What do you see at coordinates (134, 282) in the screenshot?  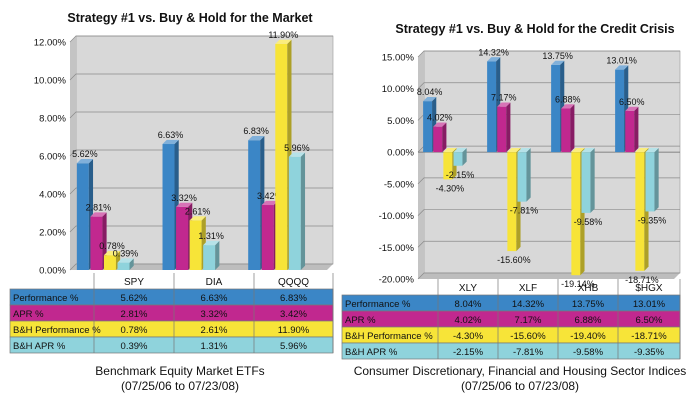 I see `category-label: SPY` at bounding box center [134, 282].